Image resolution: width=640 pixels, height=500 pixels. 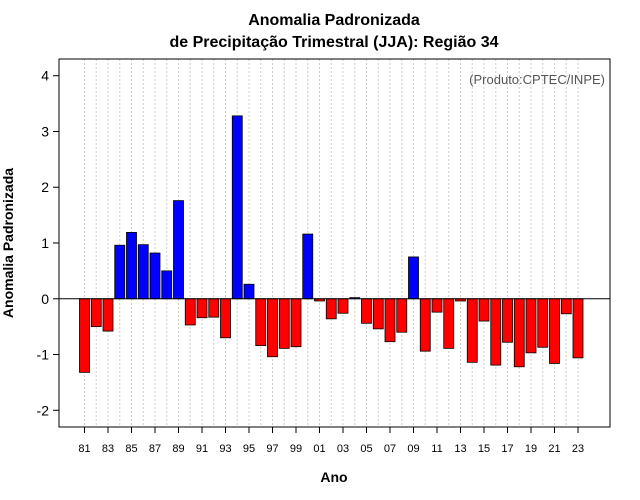 I want to click on x-tick-label: 97, so click(x=272, y=449).